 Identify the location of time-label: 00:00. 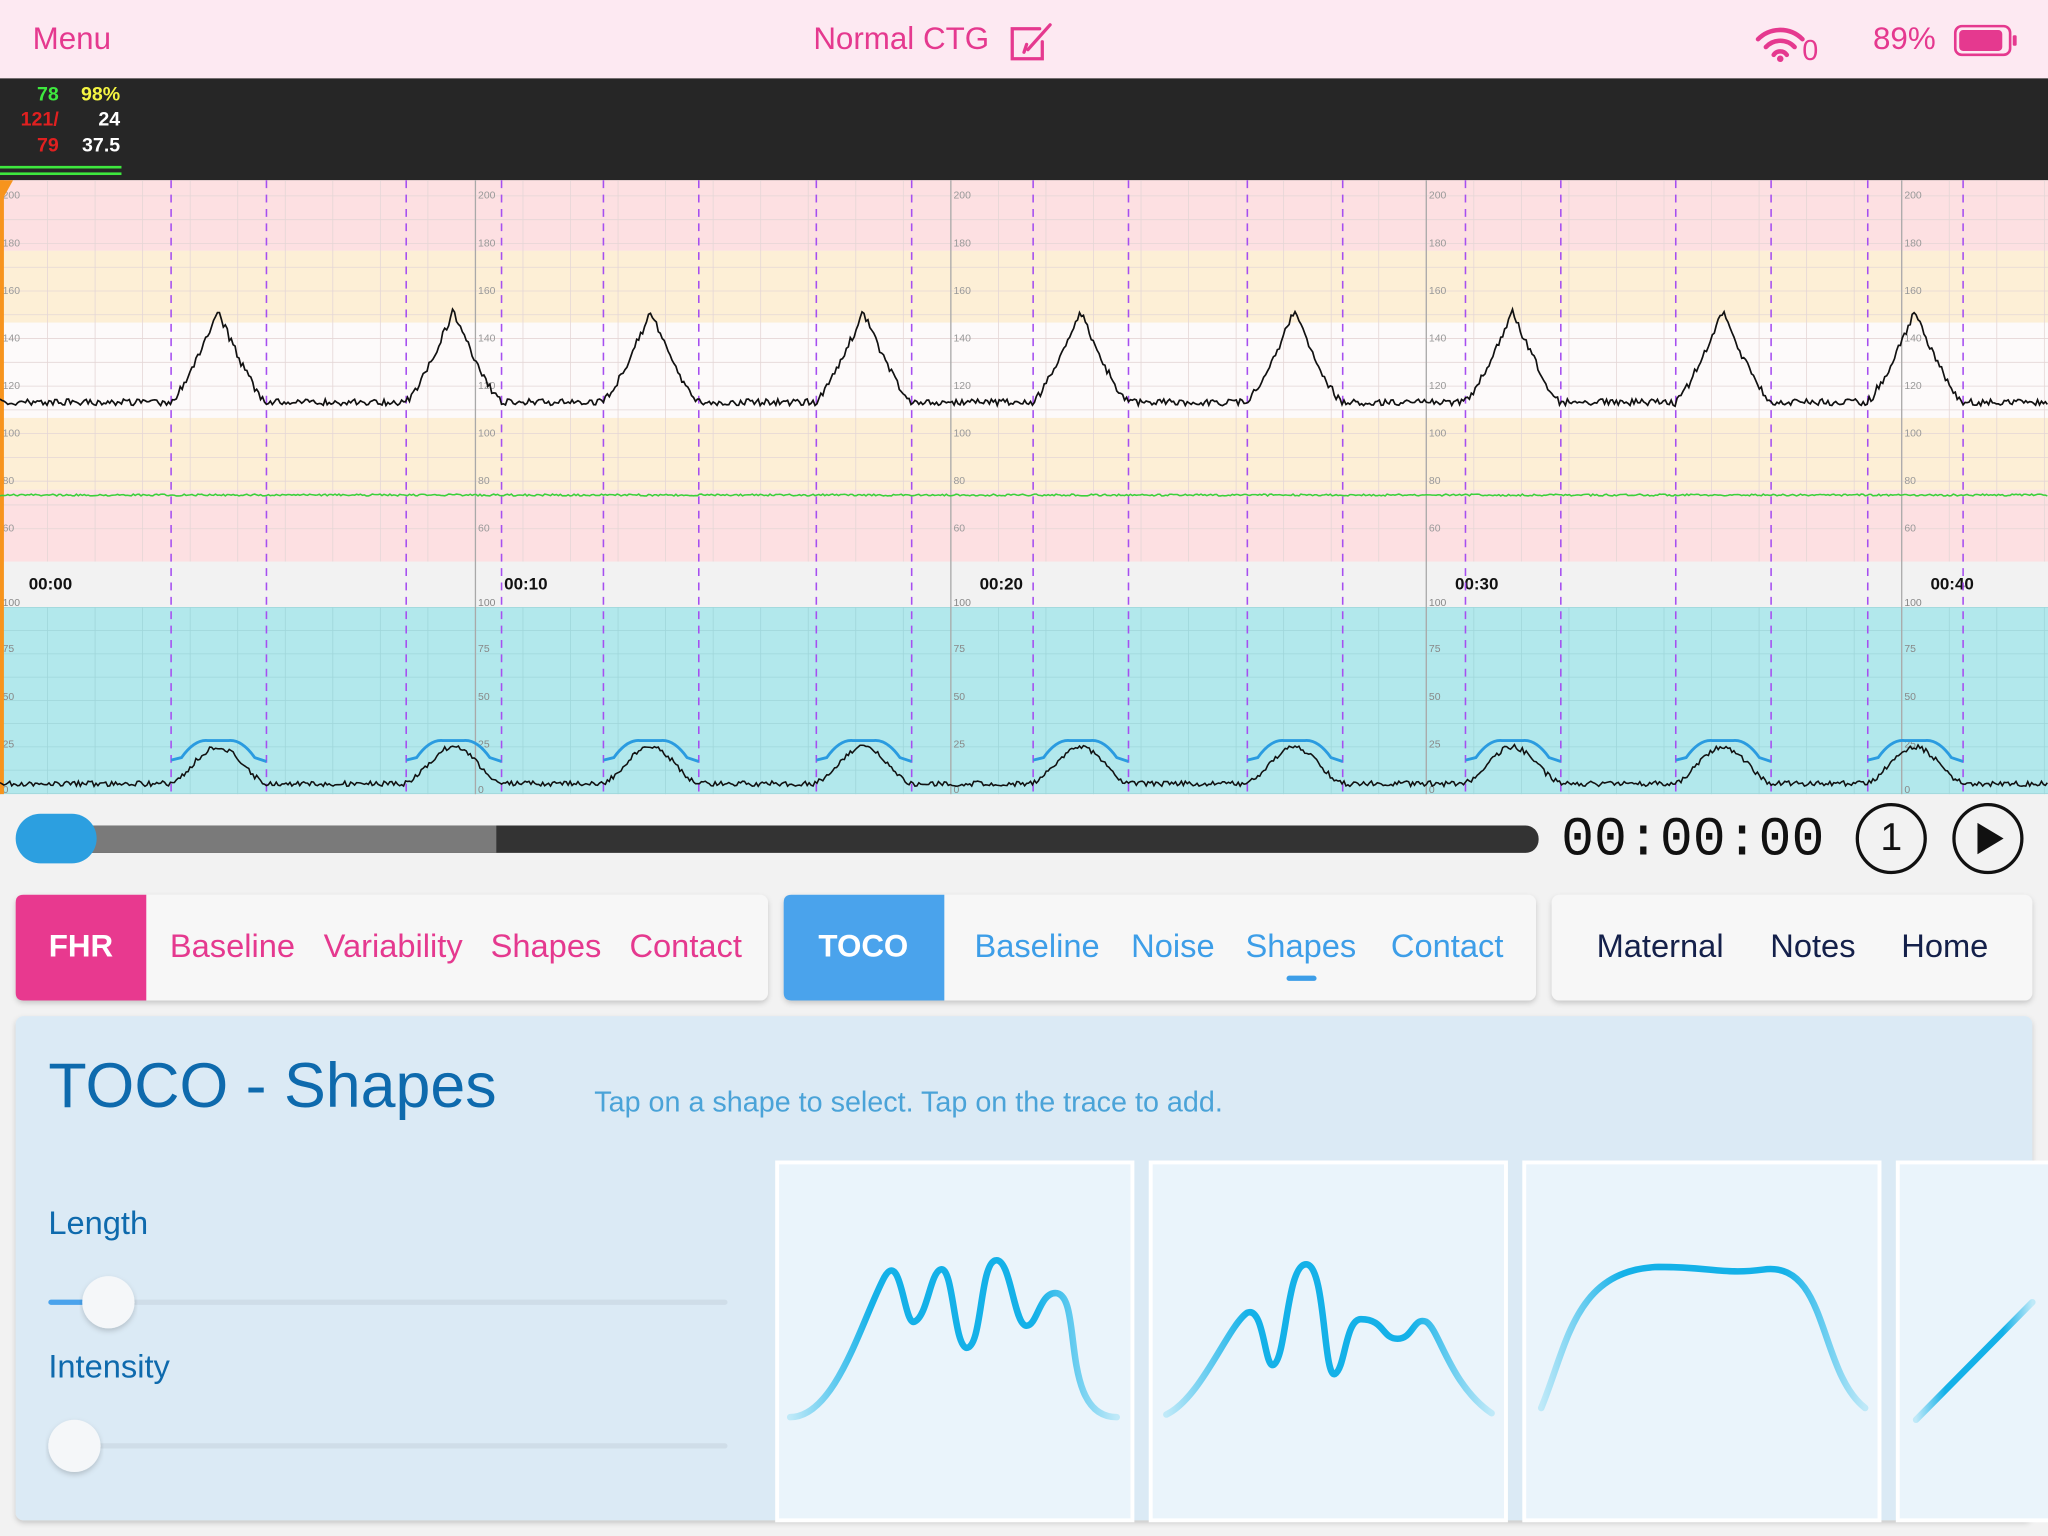
(50, 584).